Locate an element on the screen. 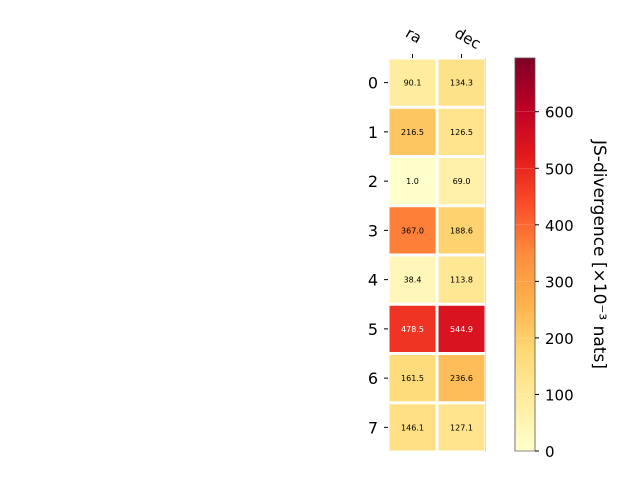 Image resolution: width=640 pixels, height=480 pixels. colorbar-tick-label: 400 is located at coordinates (559, 226).